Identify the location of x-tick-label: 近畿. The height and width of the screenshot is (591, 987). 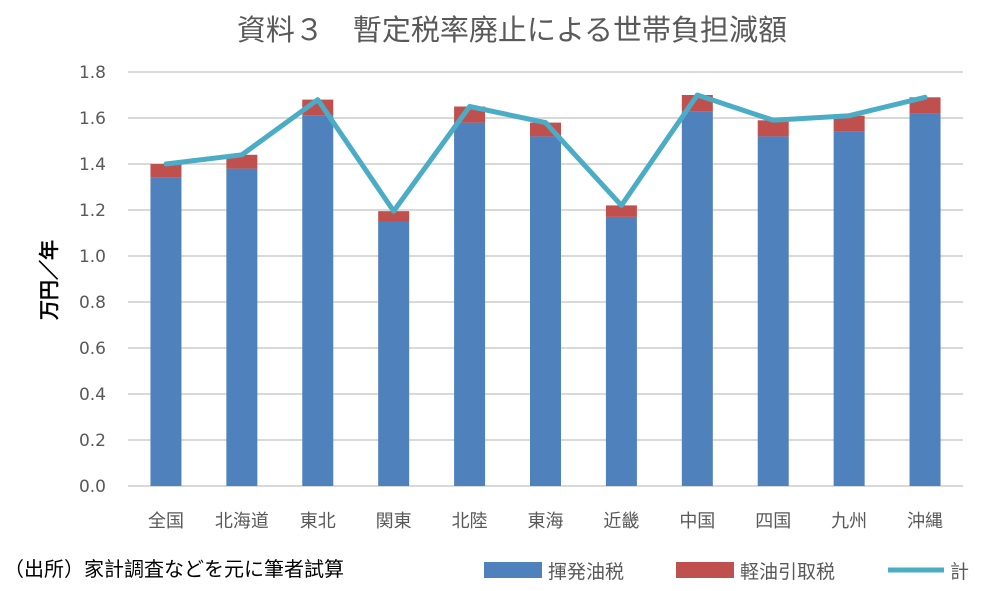
(621, 521).